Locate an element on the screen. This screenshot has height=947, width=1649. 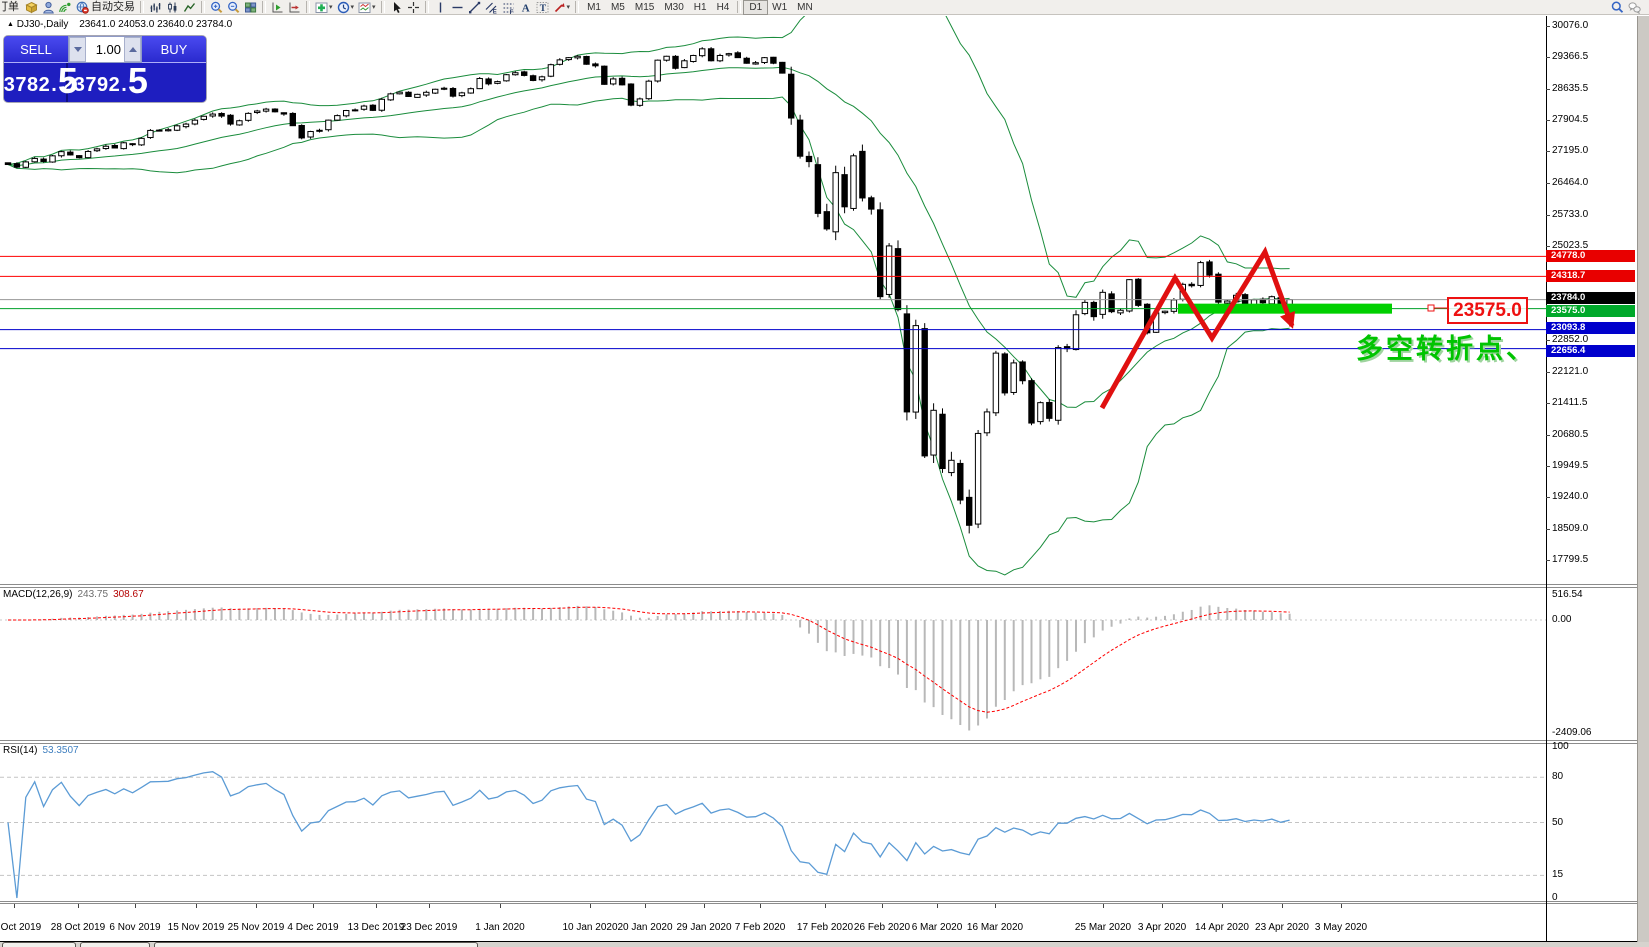
indicators-icon: ▾ is located at coordinates (324, 7).